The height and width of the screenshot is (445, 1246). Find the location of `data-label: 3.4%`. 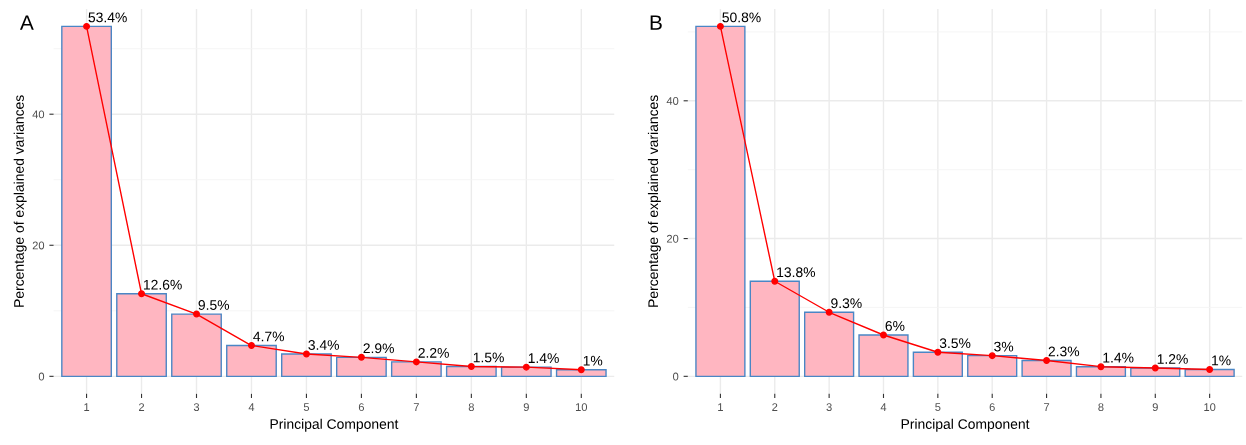

data-label: 3.4% is located at coordinates (323, 345).